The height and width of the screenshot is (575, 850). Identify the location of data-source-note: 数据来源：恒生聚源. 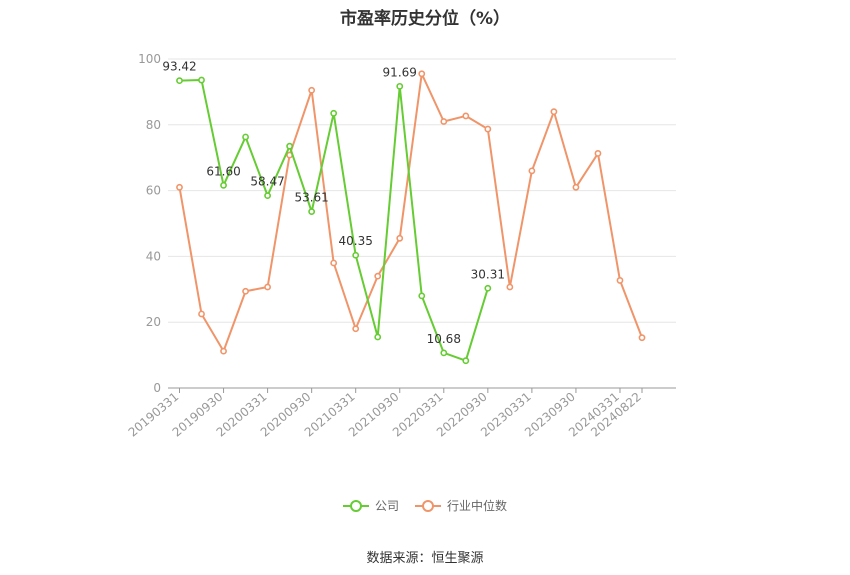
(425, 558).